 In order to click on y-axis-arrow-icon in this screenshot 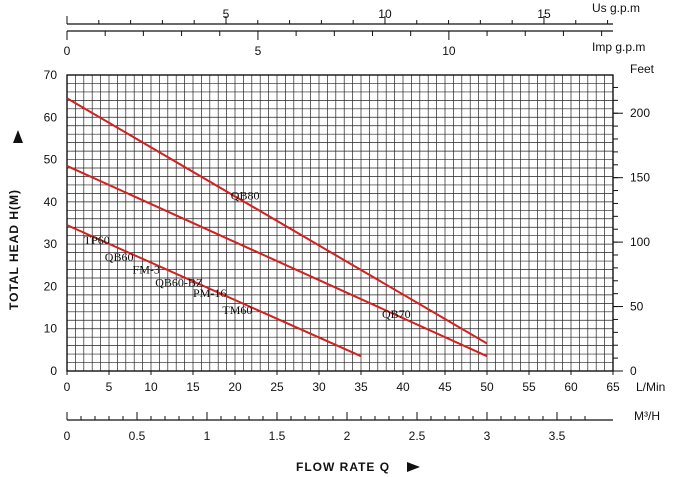, I will do `click(18, 136)`.